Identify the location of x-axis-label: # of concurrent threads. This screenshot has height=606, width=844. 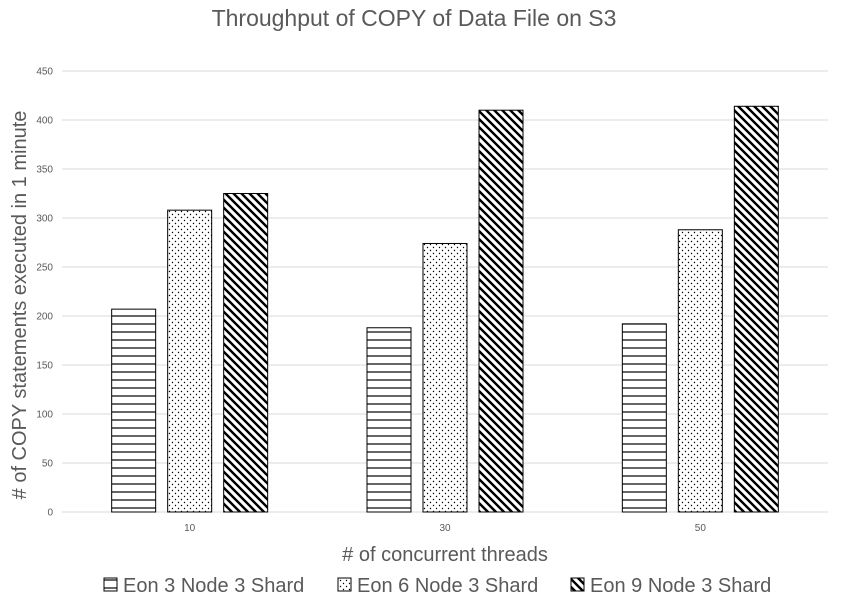
(445, 555).